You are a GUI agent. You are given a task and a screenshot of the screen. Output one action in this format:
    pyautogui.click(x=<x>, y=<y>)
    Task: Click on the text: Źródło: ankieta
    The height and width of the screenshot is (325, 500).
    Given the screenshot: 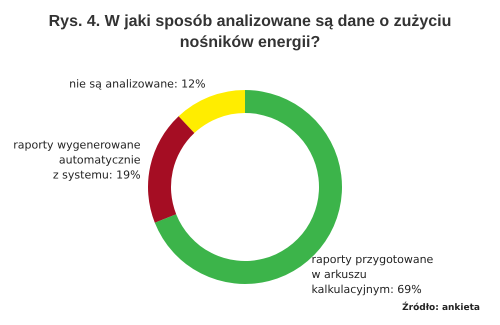 What is the action you would take?
    pyautogui.click(x=441, y=307)
    